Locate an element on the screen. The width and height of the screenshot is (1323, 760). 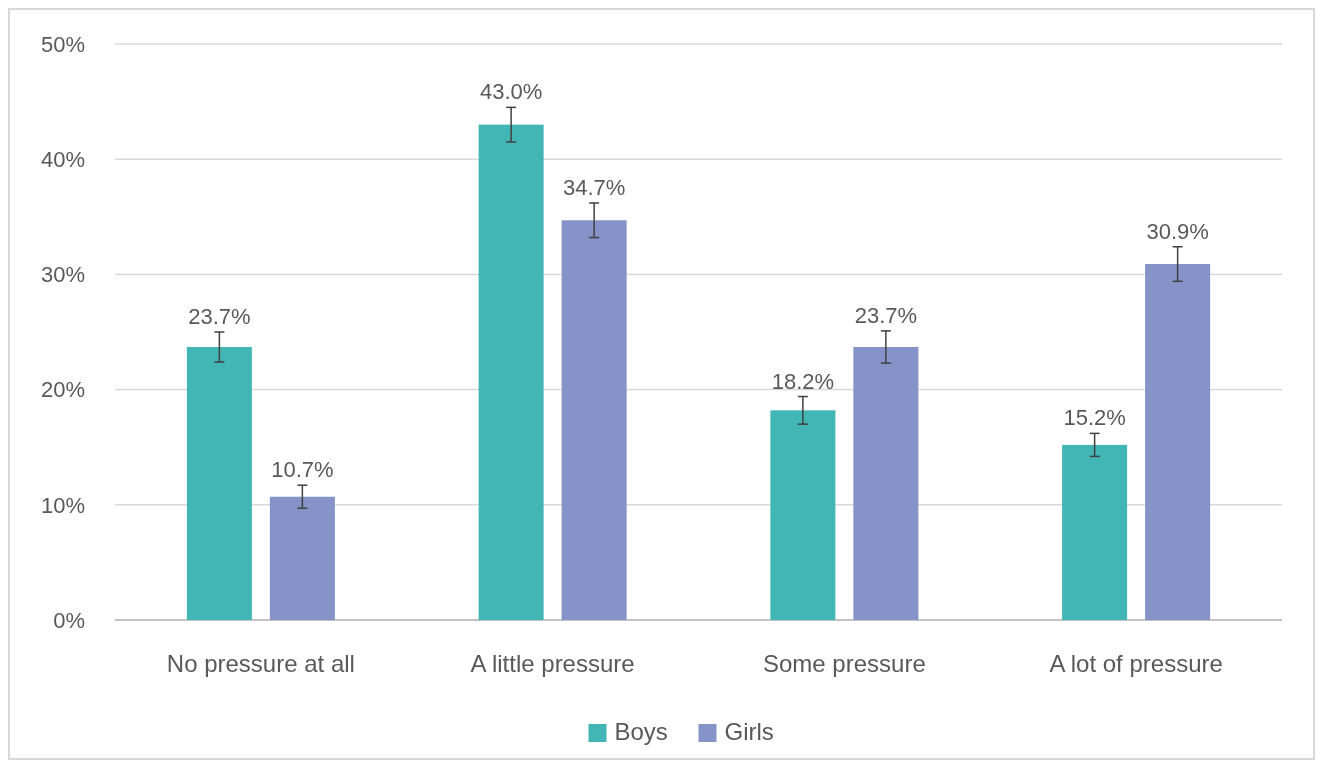
x-tick-label: A little pressure is located at coordinates (552, 663).